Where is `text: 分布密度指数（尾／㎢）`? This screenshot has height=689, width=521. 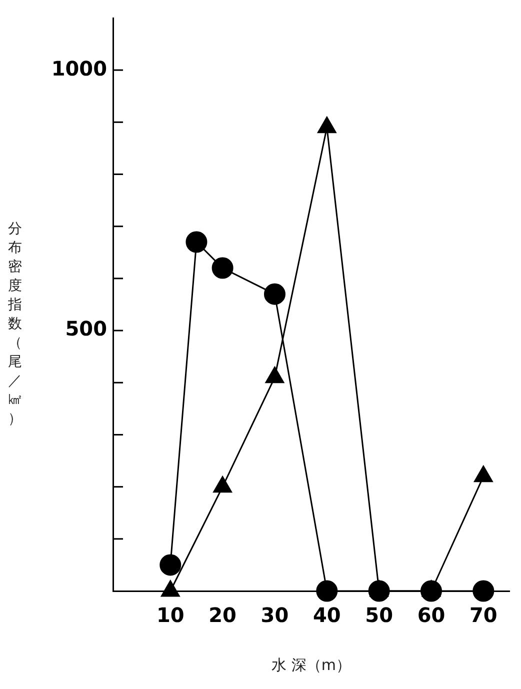 text: 分布密度指数（尾／㎢） is located at coordinates (15, 324).